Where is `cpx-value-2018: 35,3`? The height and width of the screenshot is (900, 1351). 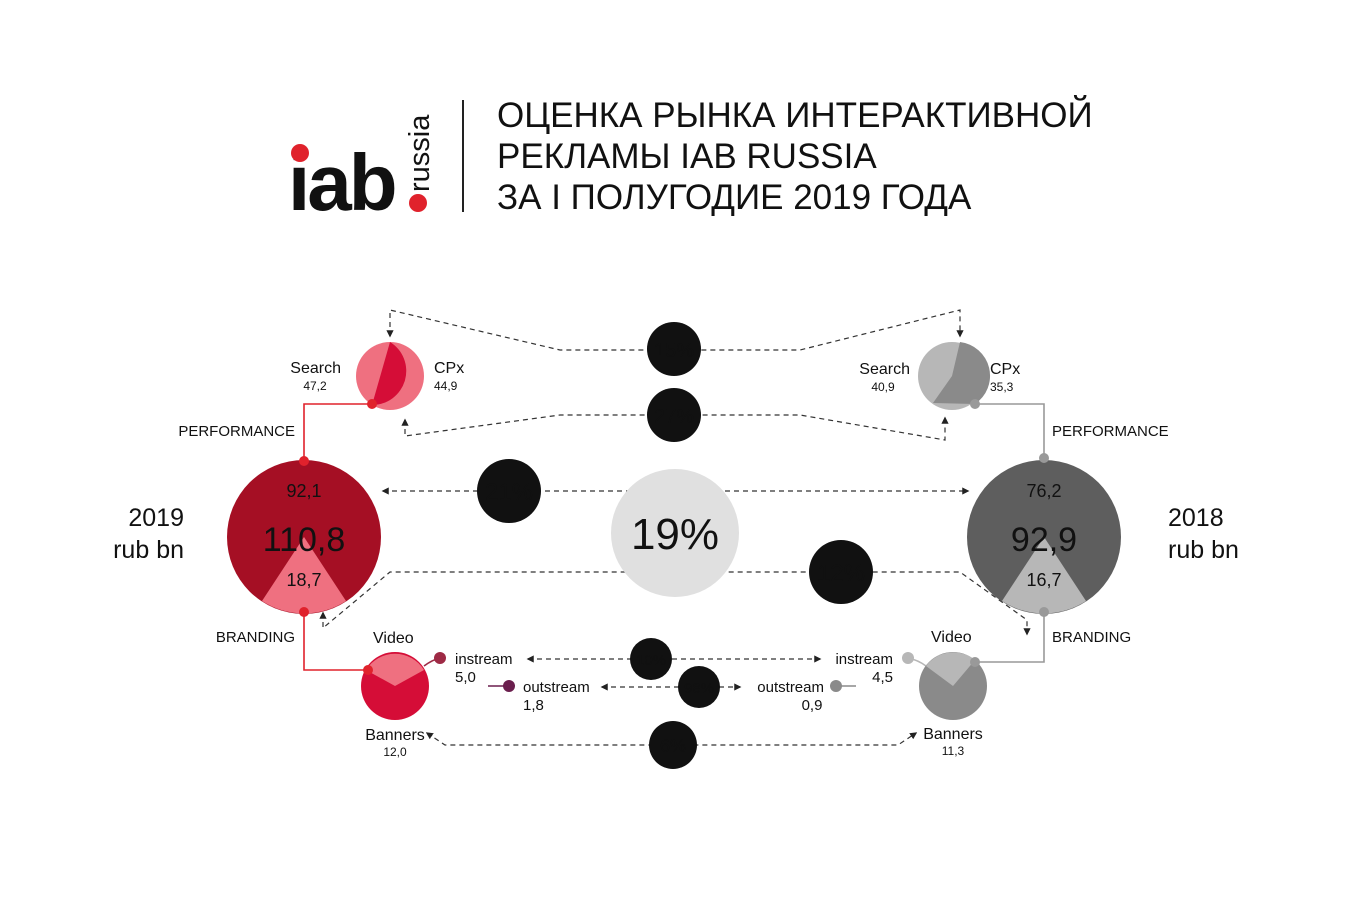
cpx-value-2018: 35,3 is located at coordinates (1002, 387).